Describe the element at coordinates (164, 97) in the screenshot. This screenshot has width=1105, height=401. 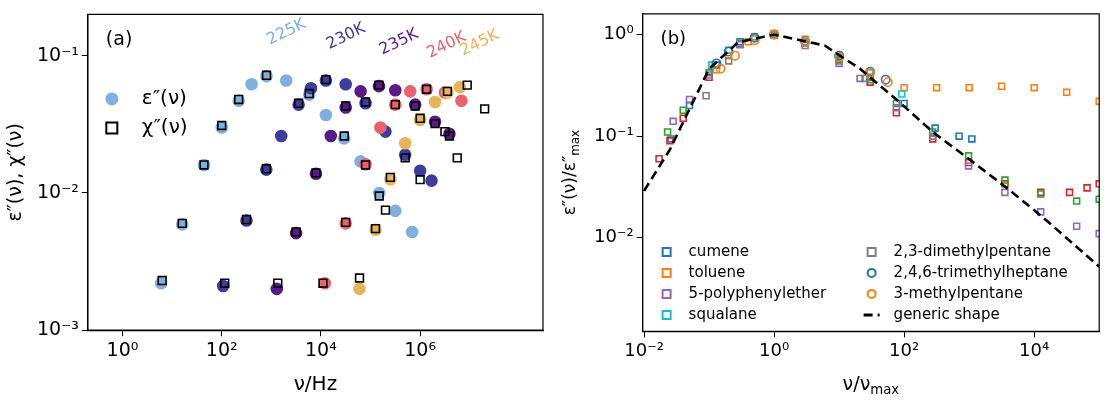
I see `legend-label: ε″(ν)` at that location.